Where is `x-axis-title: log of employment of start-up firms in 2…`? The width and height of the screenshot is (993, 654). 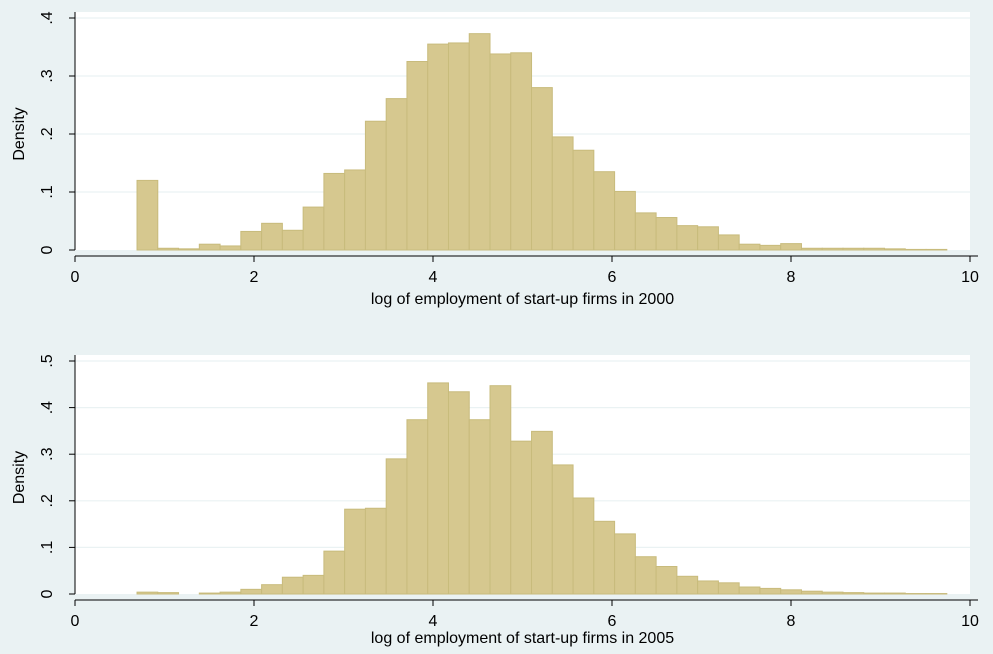
x-axis-title: log of employment of start-up firms in 2… is located at coordinates (522, 299).